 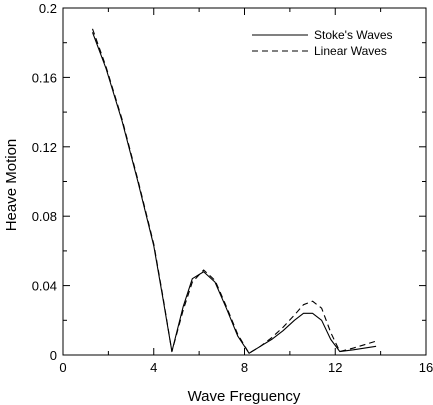 What do you see at coordinates (44, 286) in the screenshot?
I see `y-tick-label: 0.04` at bounding box center [44, 286].